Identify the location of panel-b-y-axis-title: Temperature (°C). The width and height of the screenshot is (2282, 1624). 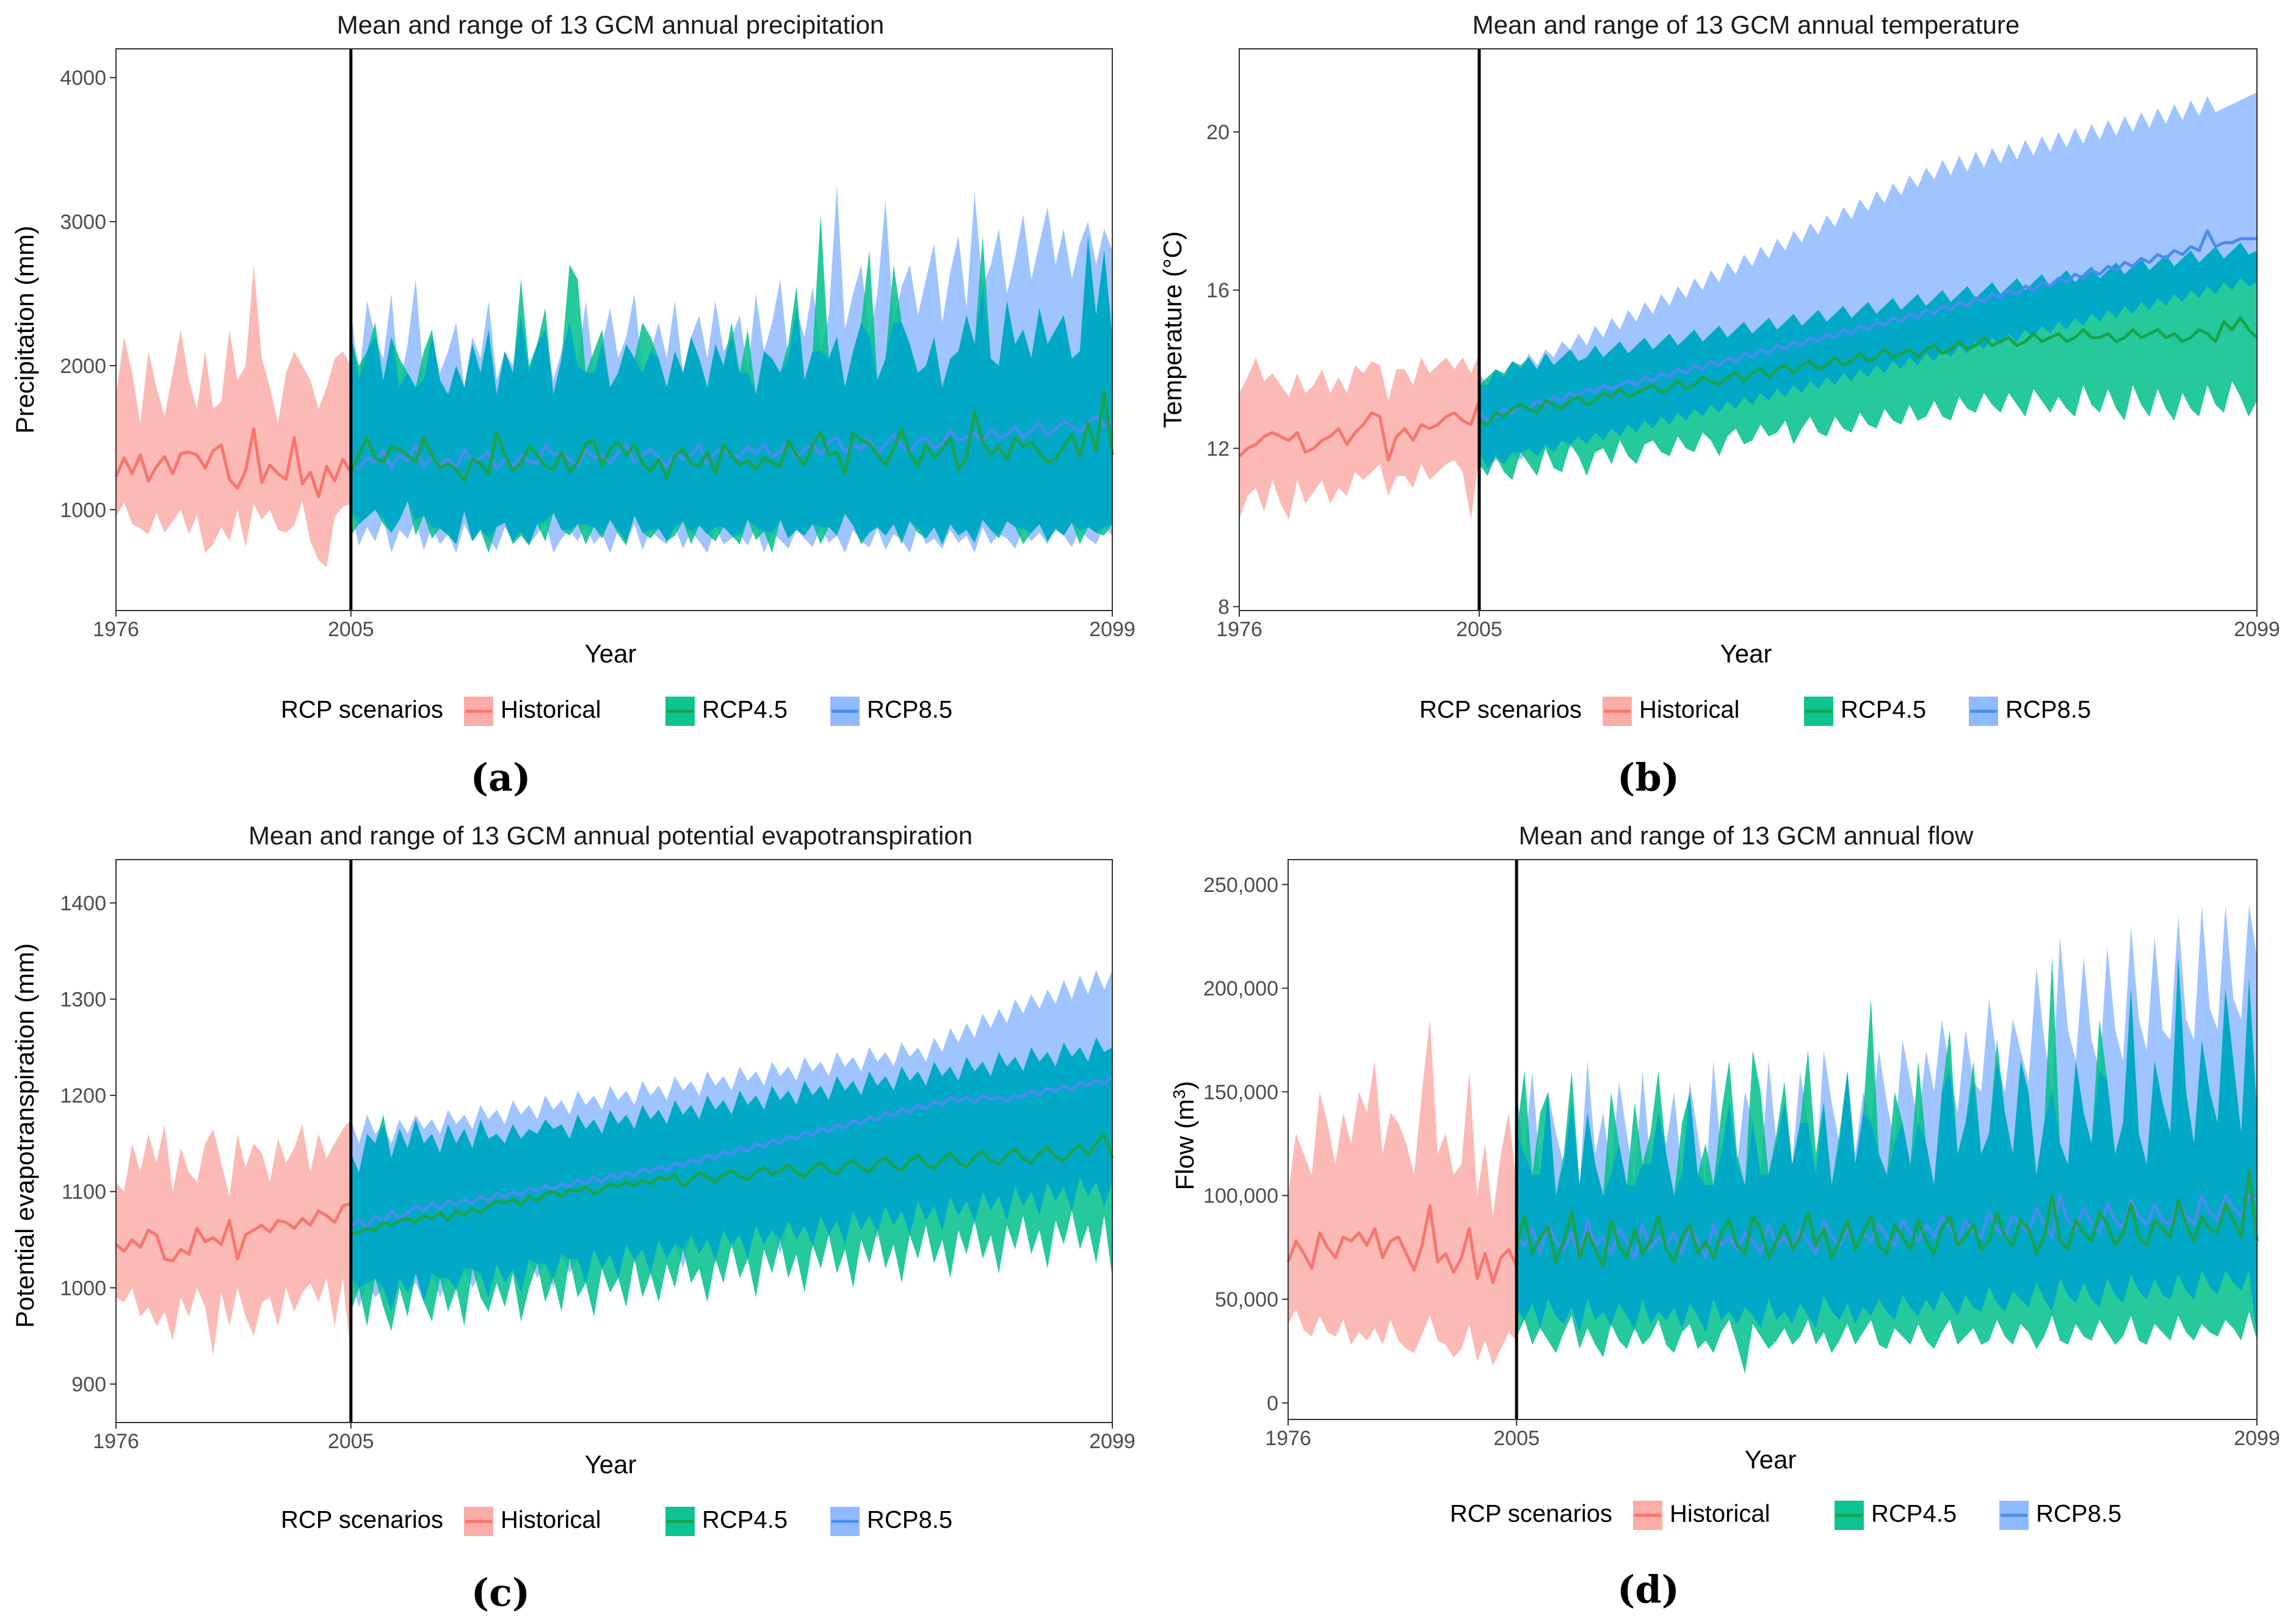
(1173, 330).